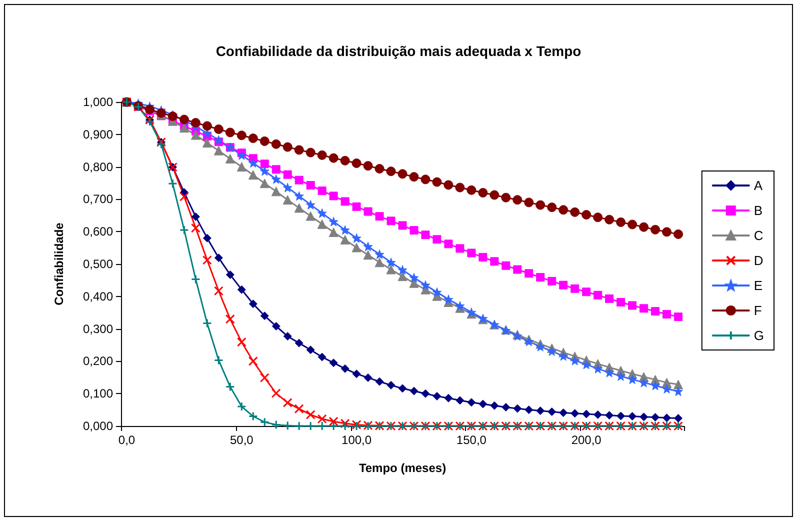 The height and width of the screenshot is (523, 799). What do you see at coordinates (759, 335) in the screenshot?
I see `legend-label: G` at bounding box center [759, 335].